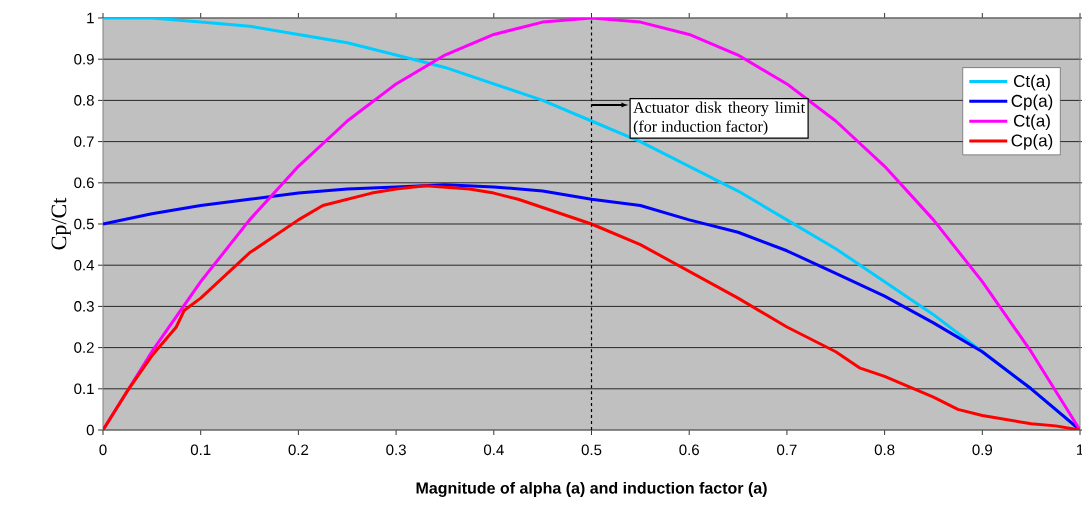  What do you see at coordinates (84, 224) in the screenshot?
I see `y-tick-label: 0.5` at bounding box center [84, 224].